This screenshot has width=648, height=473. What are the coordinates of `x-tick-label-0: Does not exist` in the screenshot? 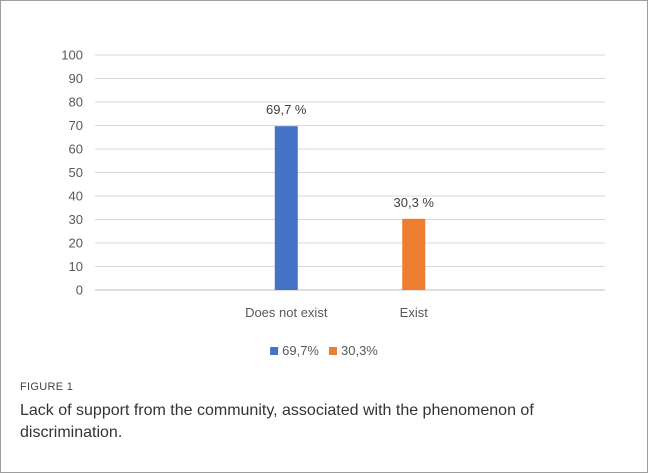 It's located at (286, 312).